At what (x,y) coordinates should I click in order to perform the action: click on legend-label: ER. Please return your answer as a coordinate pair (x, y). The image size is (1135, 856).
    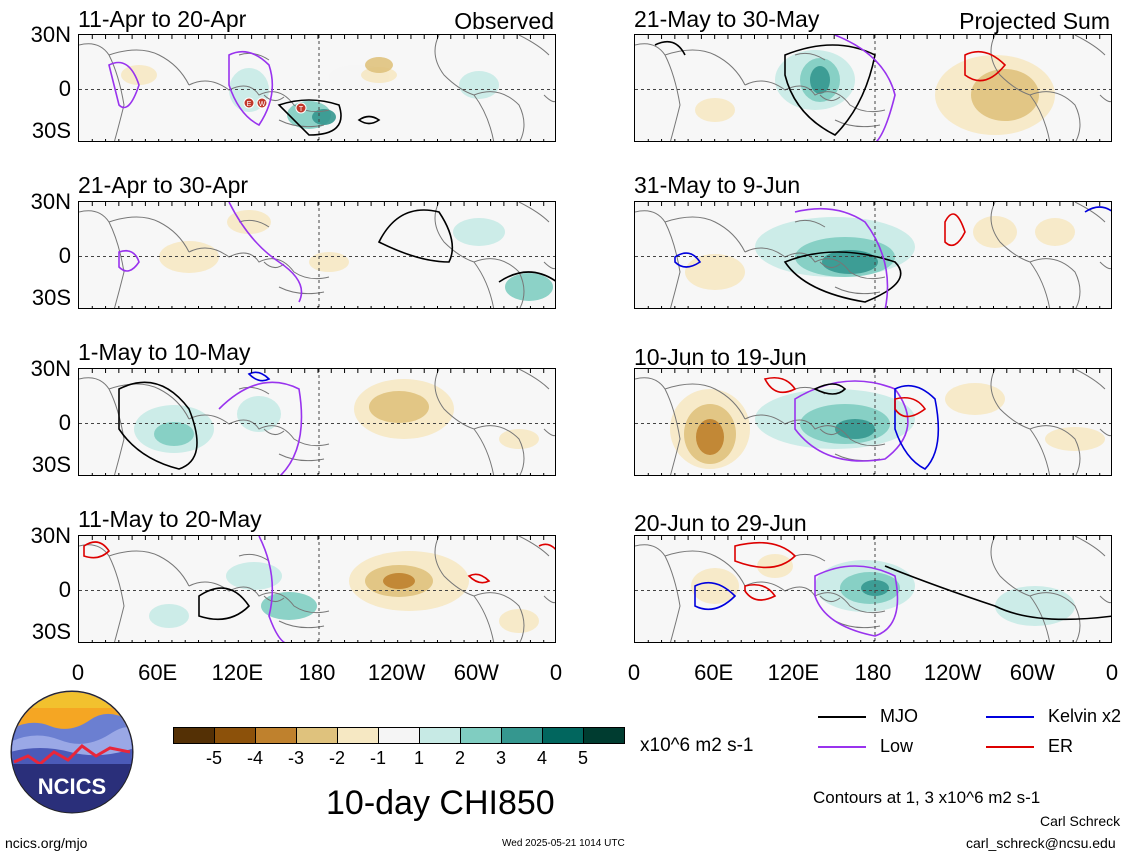
    Looking at the image, I should click on (1061, 746).